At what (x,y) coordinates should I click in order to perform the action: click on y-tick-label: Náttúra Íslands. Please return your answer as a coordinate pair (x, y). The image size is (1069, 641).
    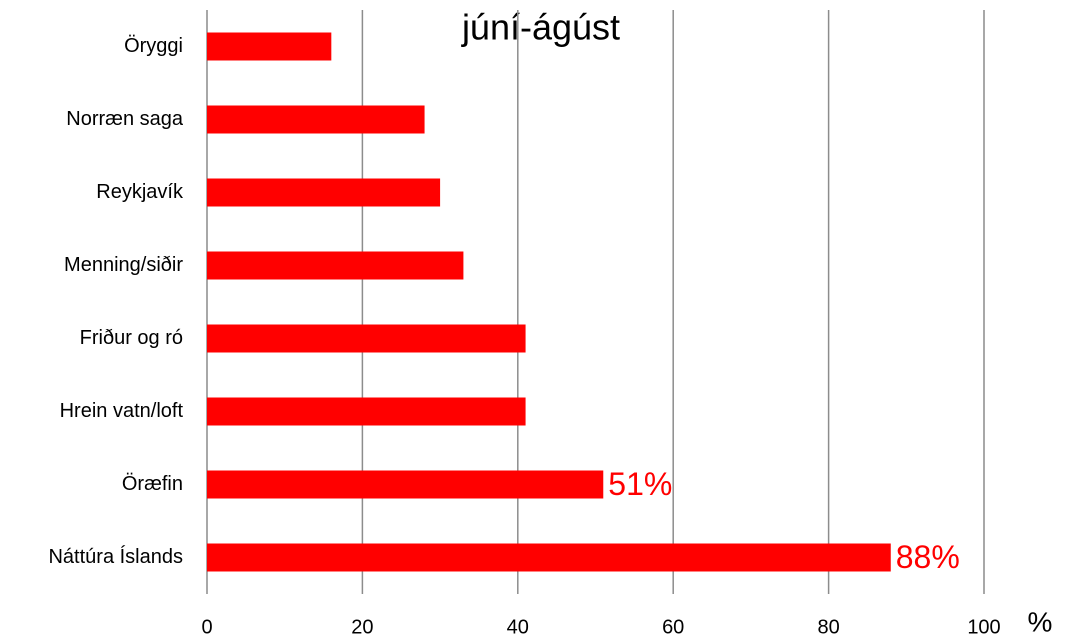
    Looking at the image, I should click on (115, 556).